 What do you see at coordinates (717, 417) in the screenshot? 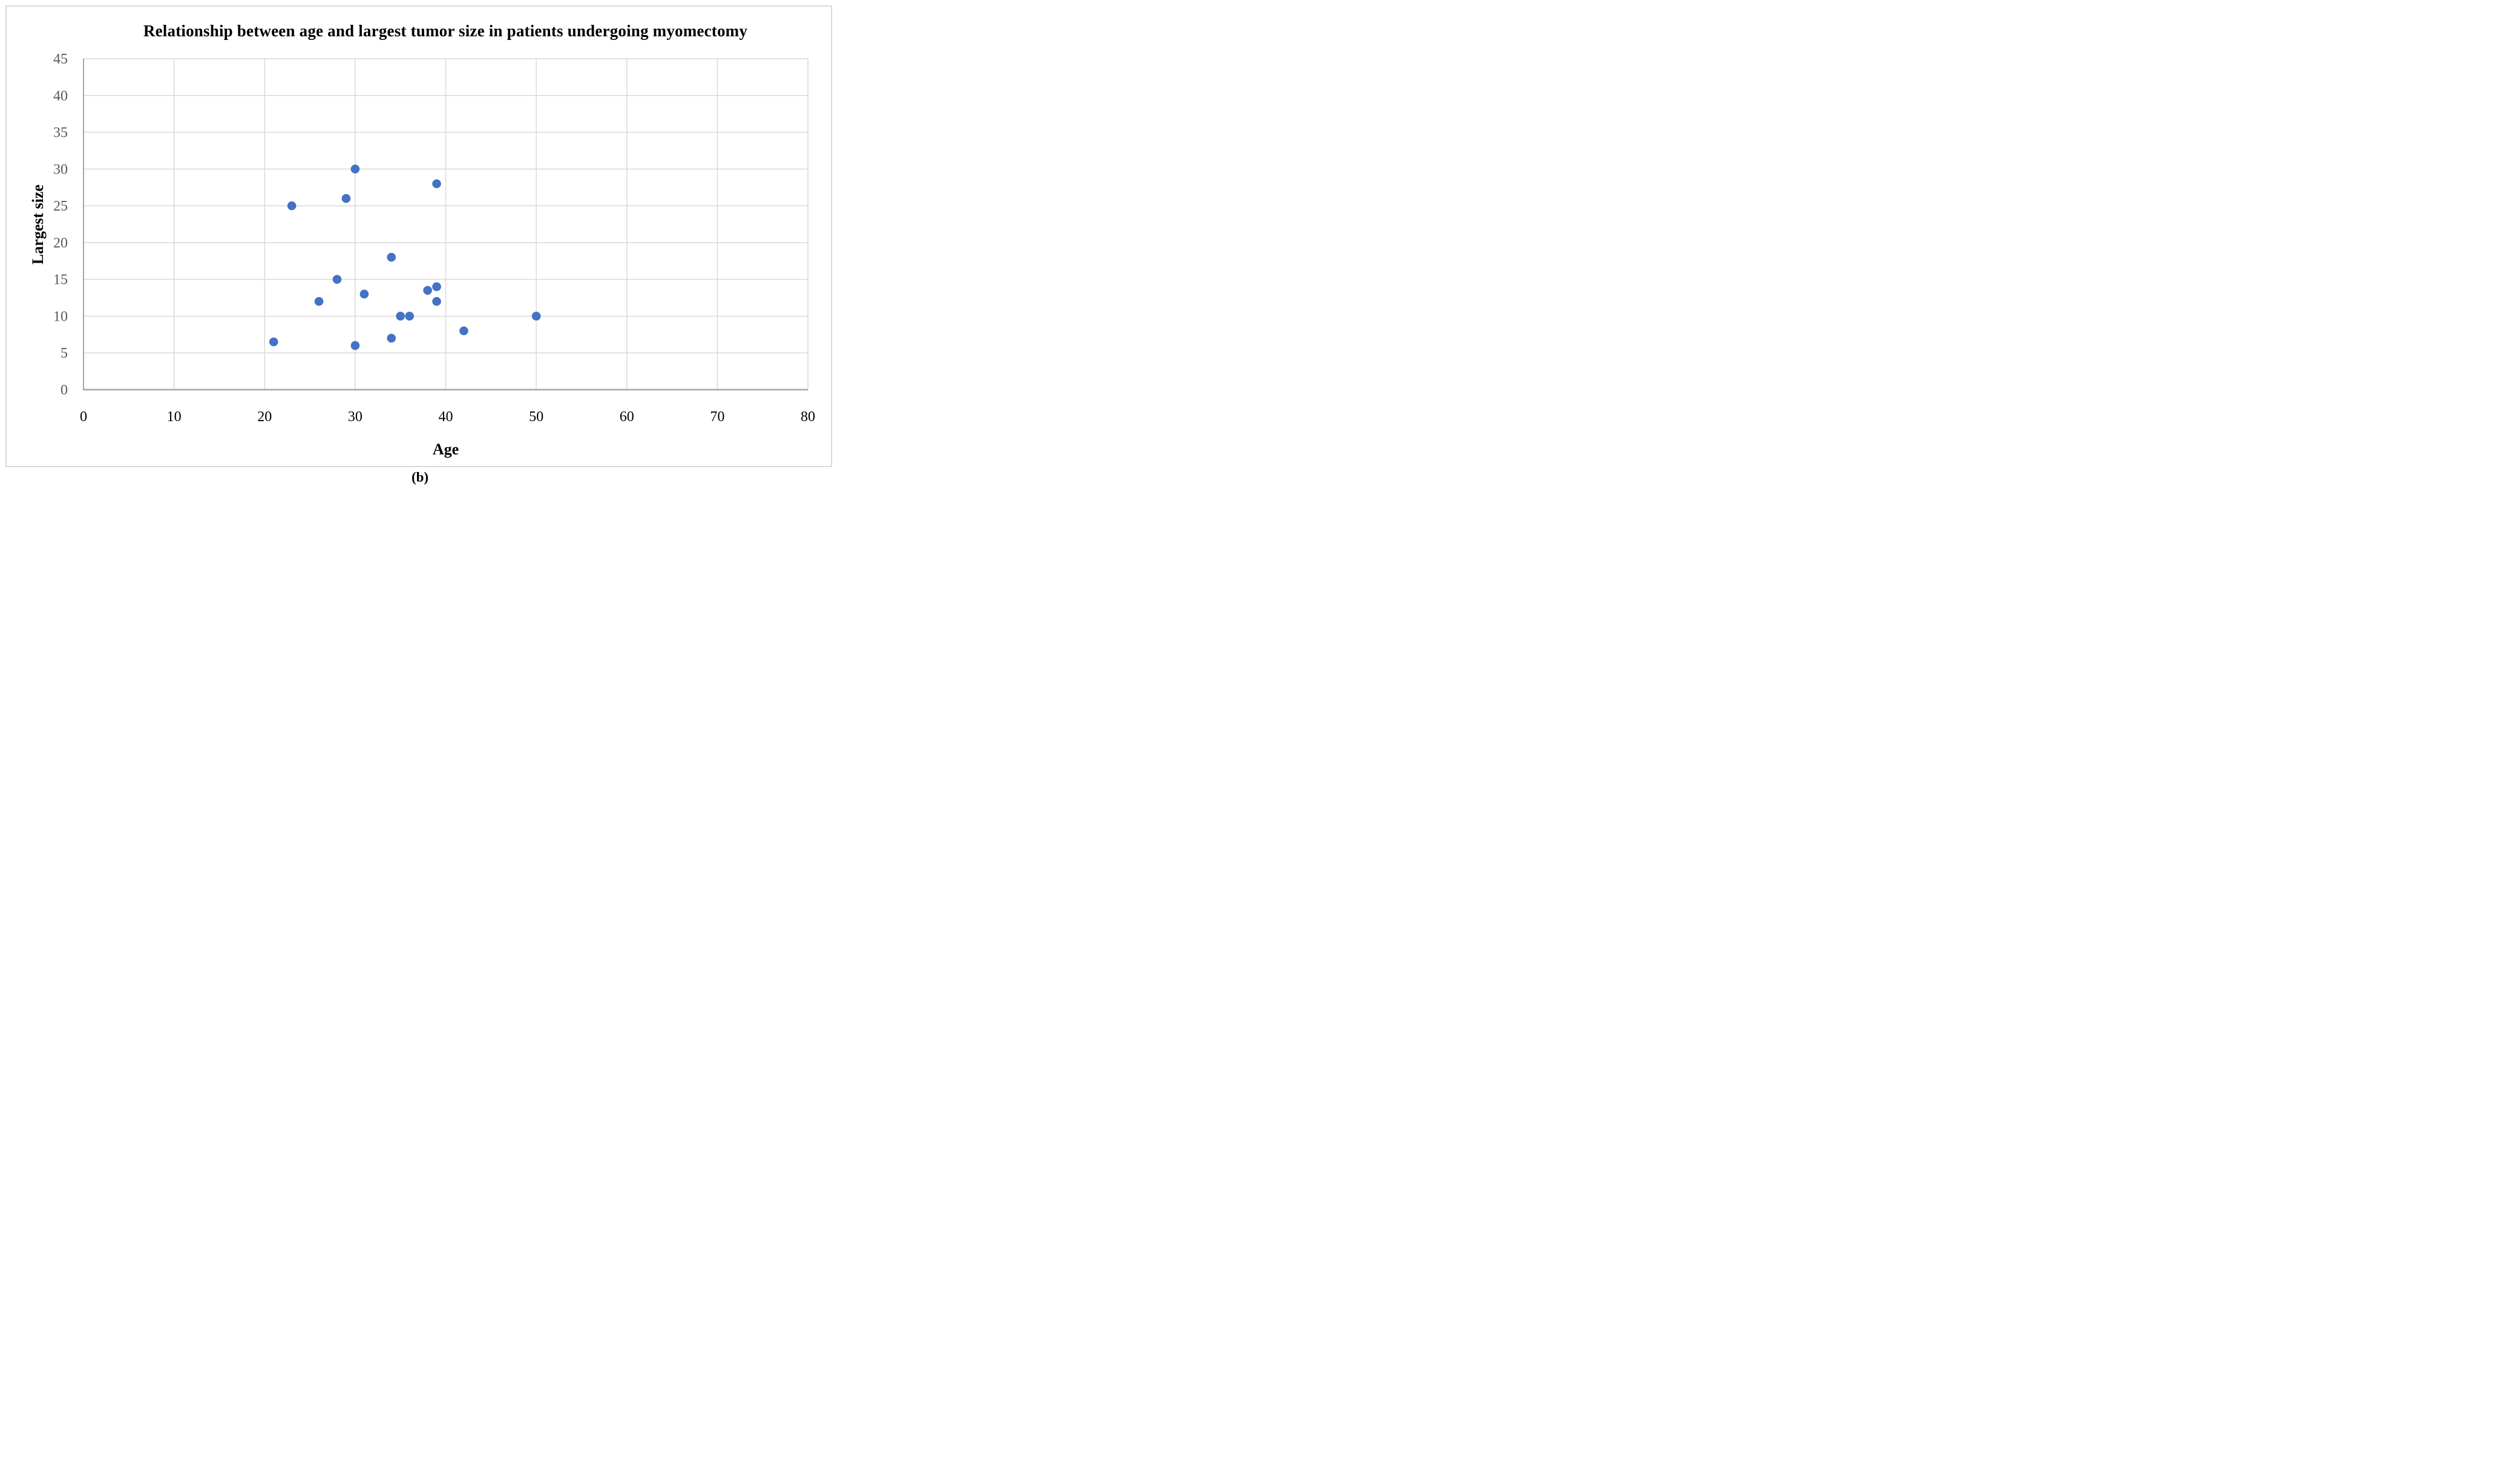
I see `x-tick-label: 70` at bounding box center [717, 417].